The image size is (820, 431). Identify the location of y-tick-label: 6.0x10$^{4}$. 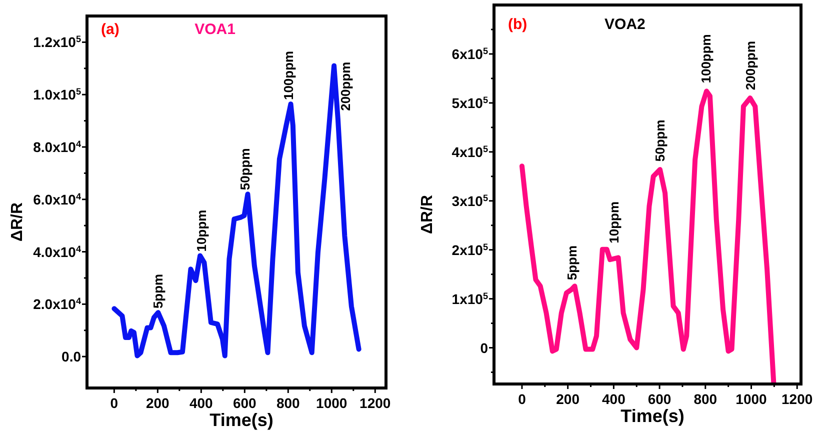
(57, 199).